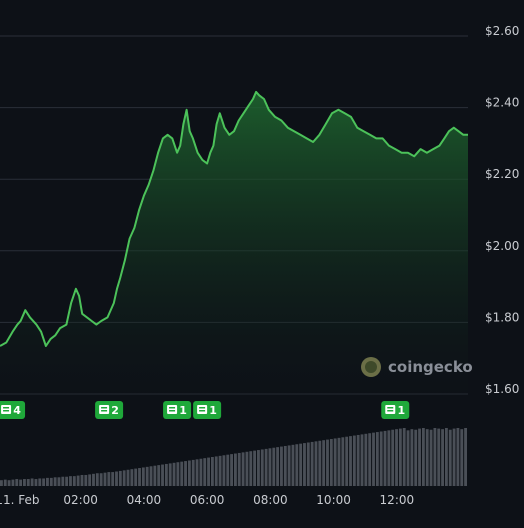 The image size is (524, 528). Describe the element at coordinates (371, 367) in the screenshot. I see `gecko-logo-inner` at that location.